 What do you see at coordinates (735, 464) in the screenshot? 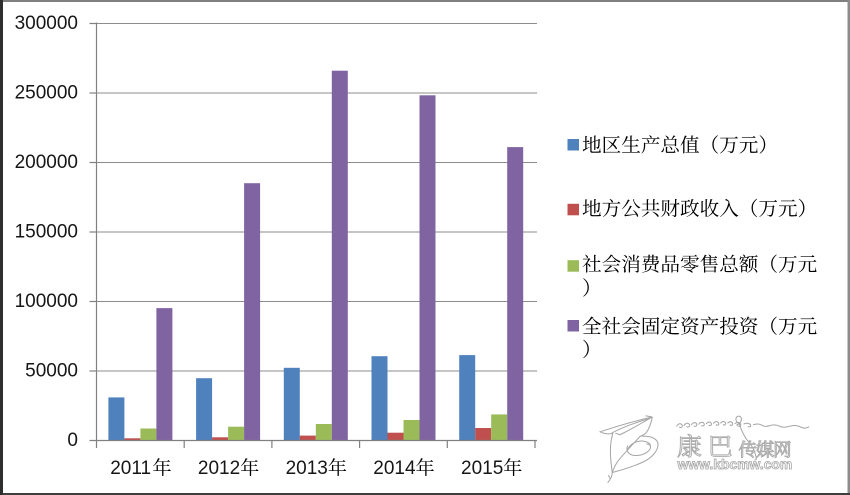
I see `svg-text: www.kbcmw.com` at bounding box center [735, 464].